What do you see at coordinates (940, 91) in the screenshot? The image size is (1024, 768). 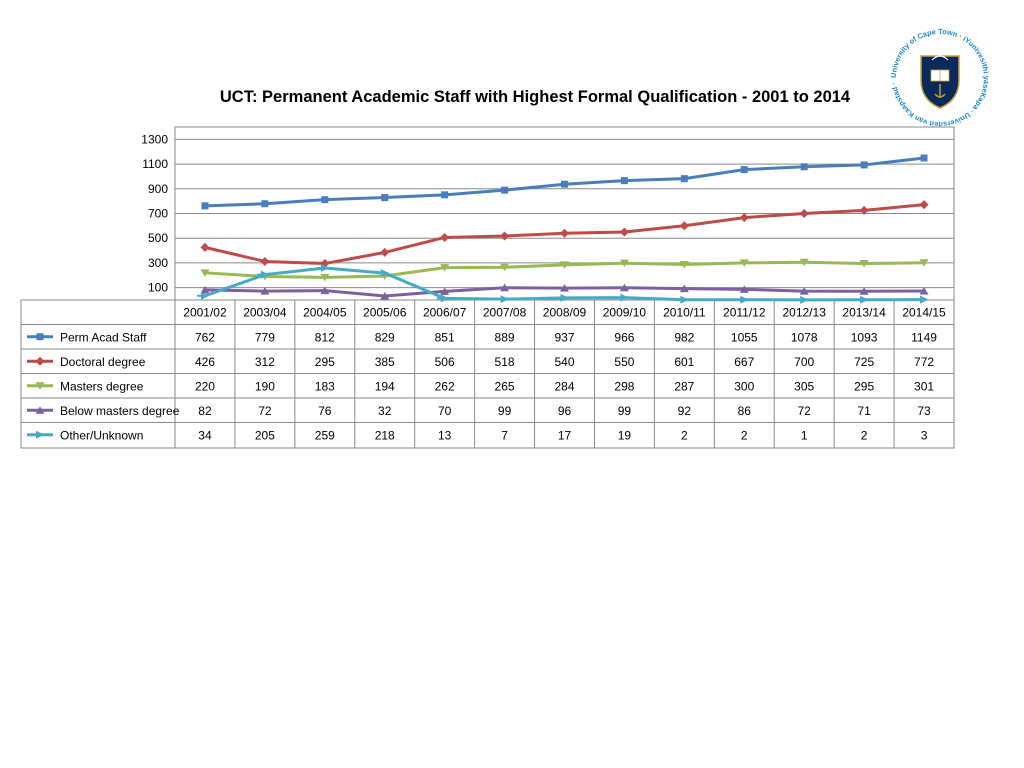 I see `logo-anchor` at bounding box center [940, 91].